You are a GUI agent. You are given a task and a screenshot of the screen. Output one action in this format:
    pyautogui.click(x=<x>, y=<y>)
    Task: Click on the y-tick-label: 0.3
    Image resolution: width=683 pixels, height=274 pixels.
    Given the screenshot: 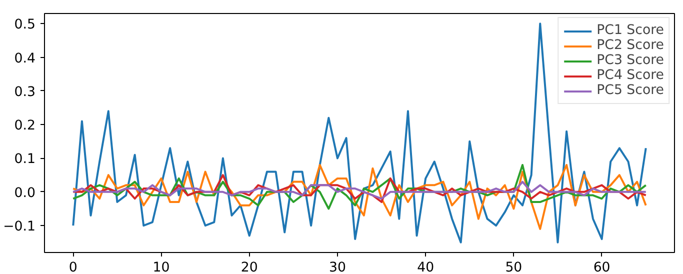 What is the action you would take?
    pyautogui.click(x=25, y=92)
    